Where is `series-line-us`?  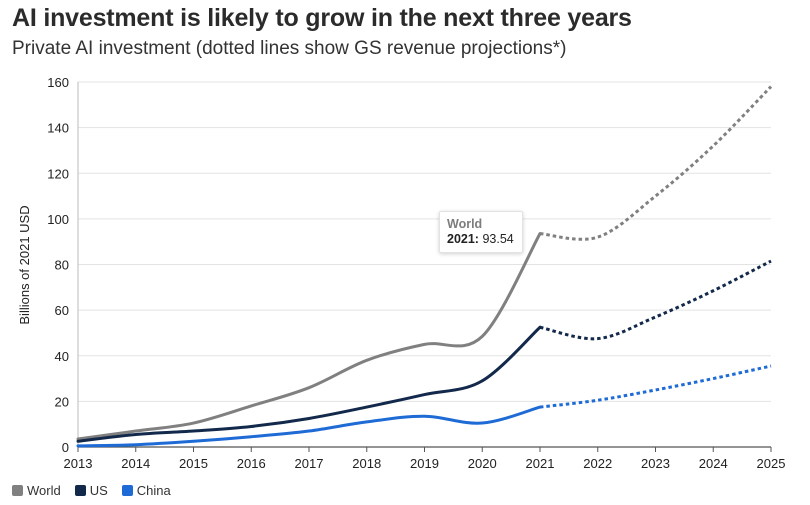 series-line-us is located at coordinates (309, 384).